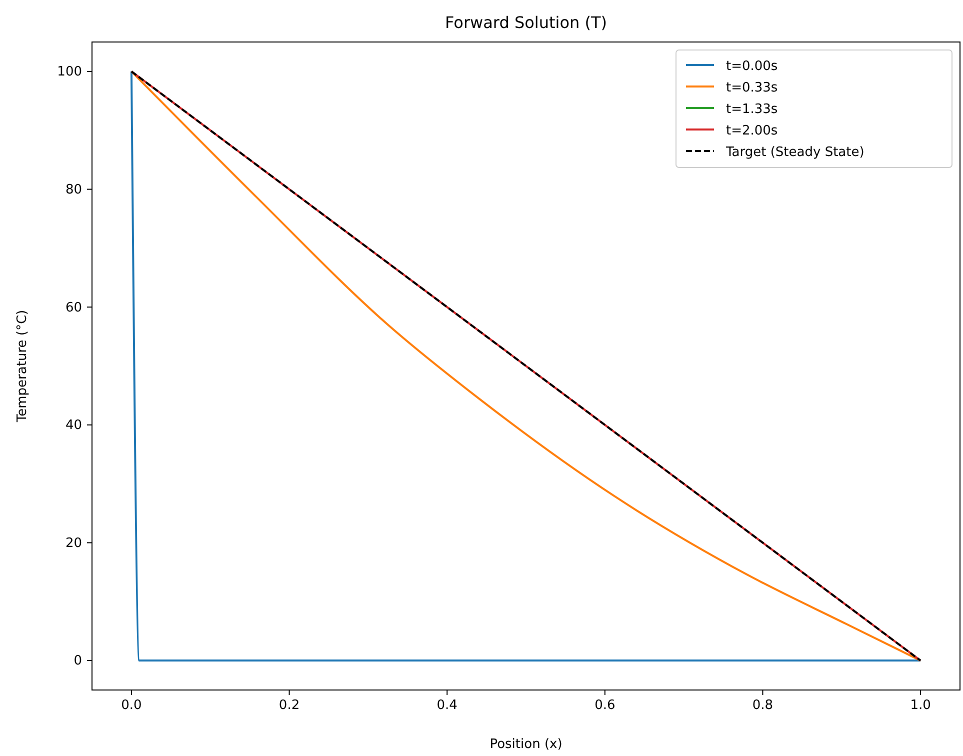 This screenshot has height=756, width=963. Describe the element at coordinates (78, 661) in the screenshot. I see `y-tick-label: 0` at that location.